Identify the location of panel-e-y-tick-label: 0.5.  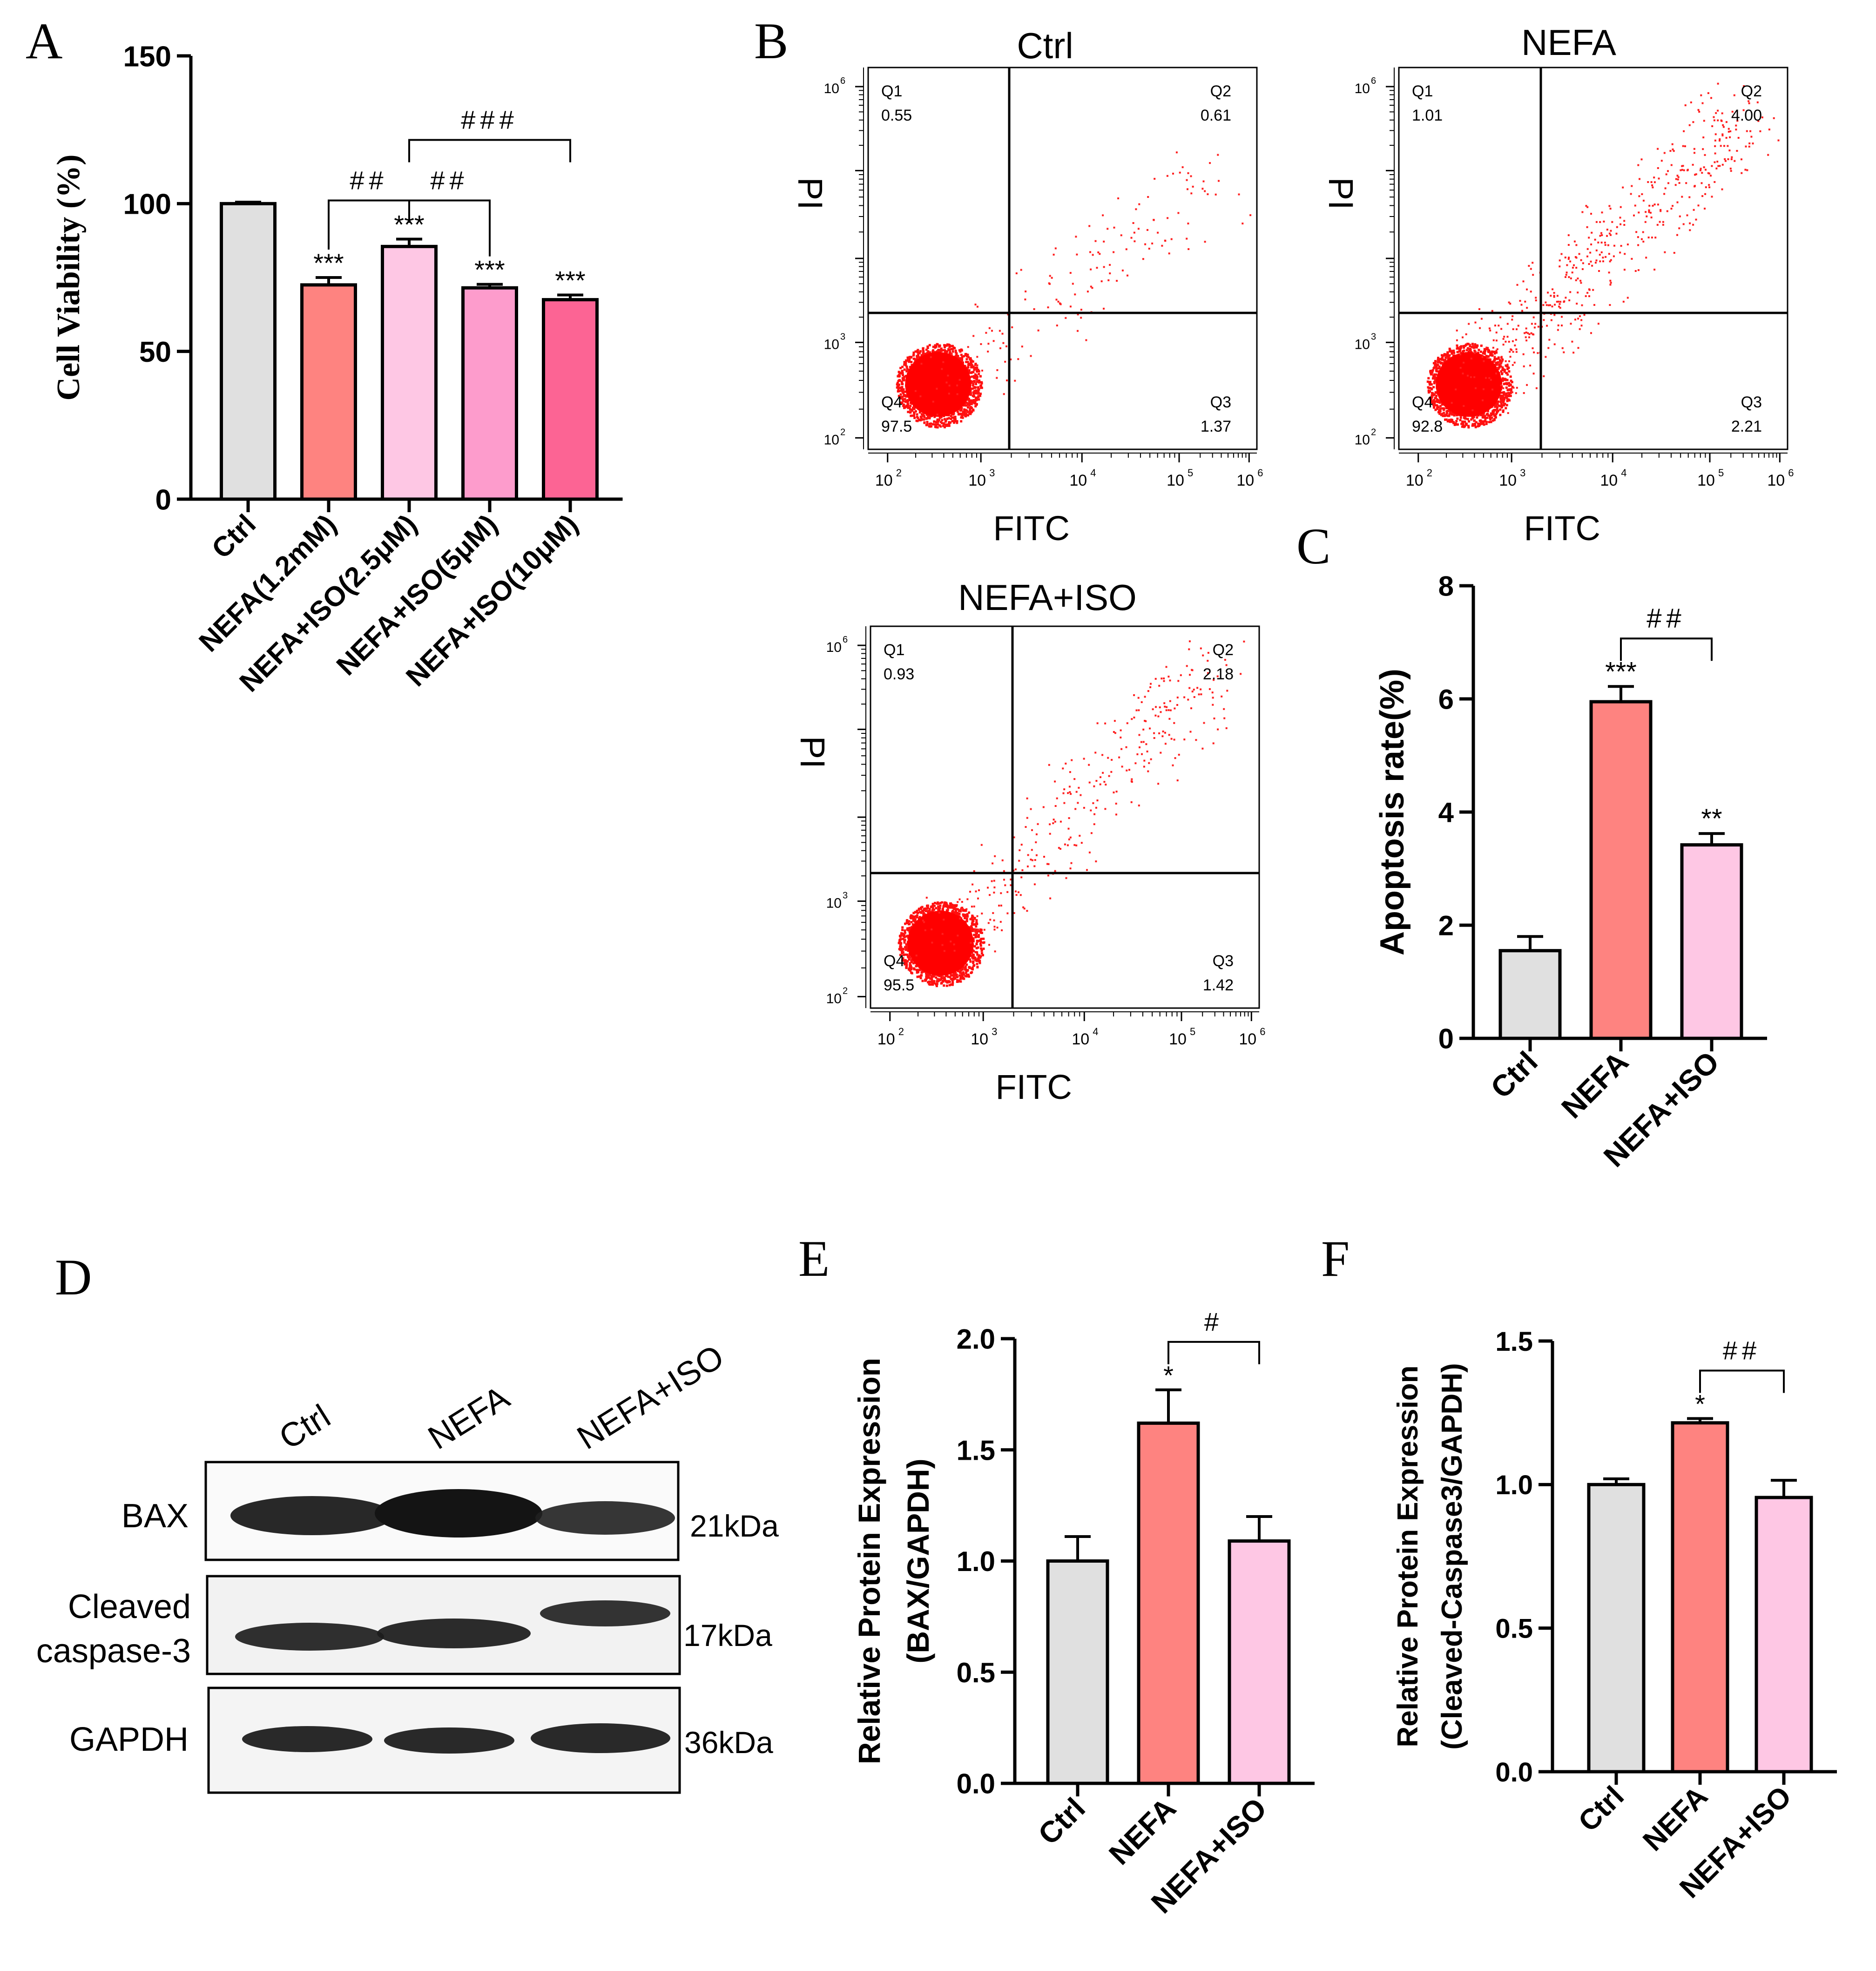
(976, 1673).